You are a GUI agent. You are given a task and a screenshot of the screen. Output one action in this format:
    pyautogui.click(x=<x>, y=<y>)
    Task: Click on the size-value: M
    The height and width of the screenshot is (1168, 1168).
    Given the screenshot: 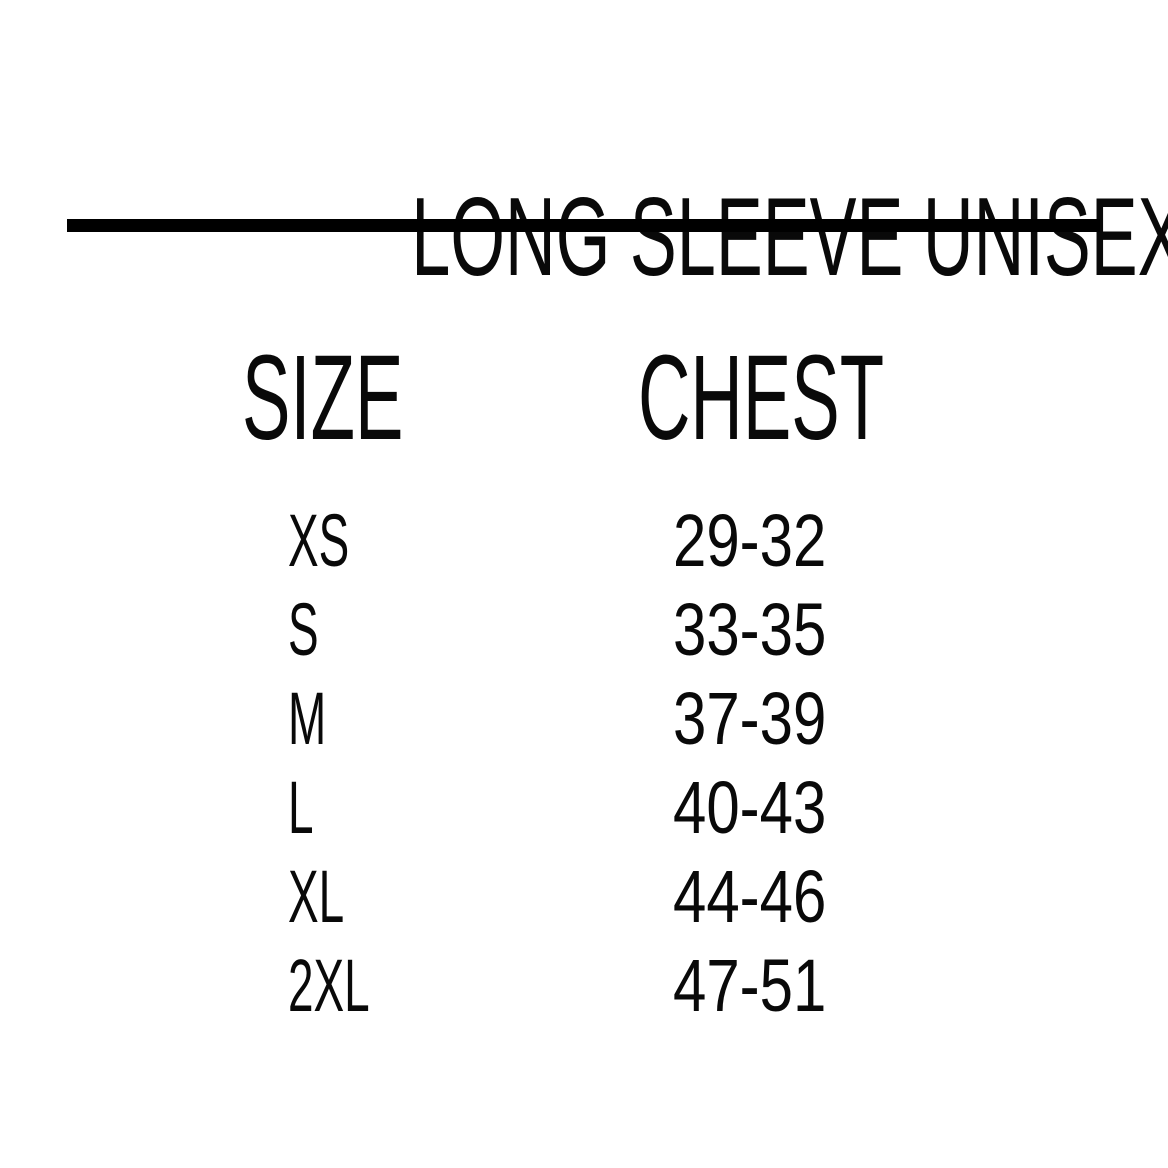 What is the action you would take?
    pyautogui.click(x=307, y=718)
    